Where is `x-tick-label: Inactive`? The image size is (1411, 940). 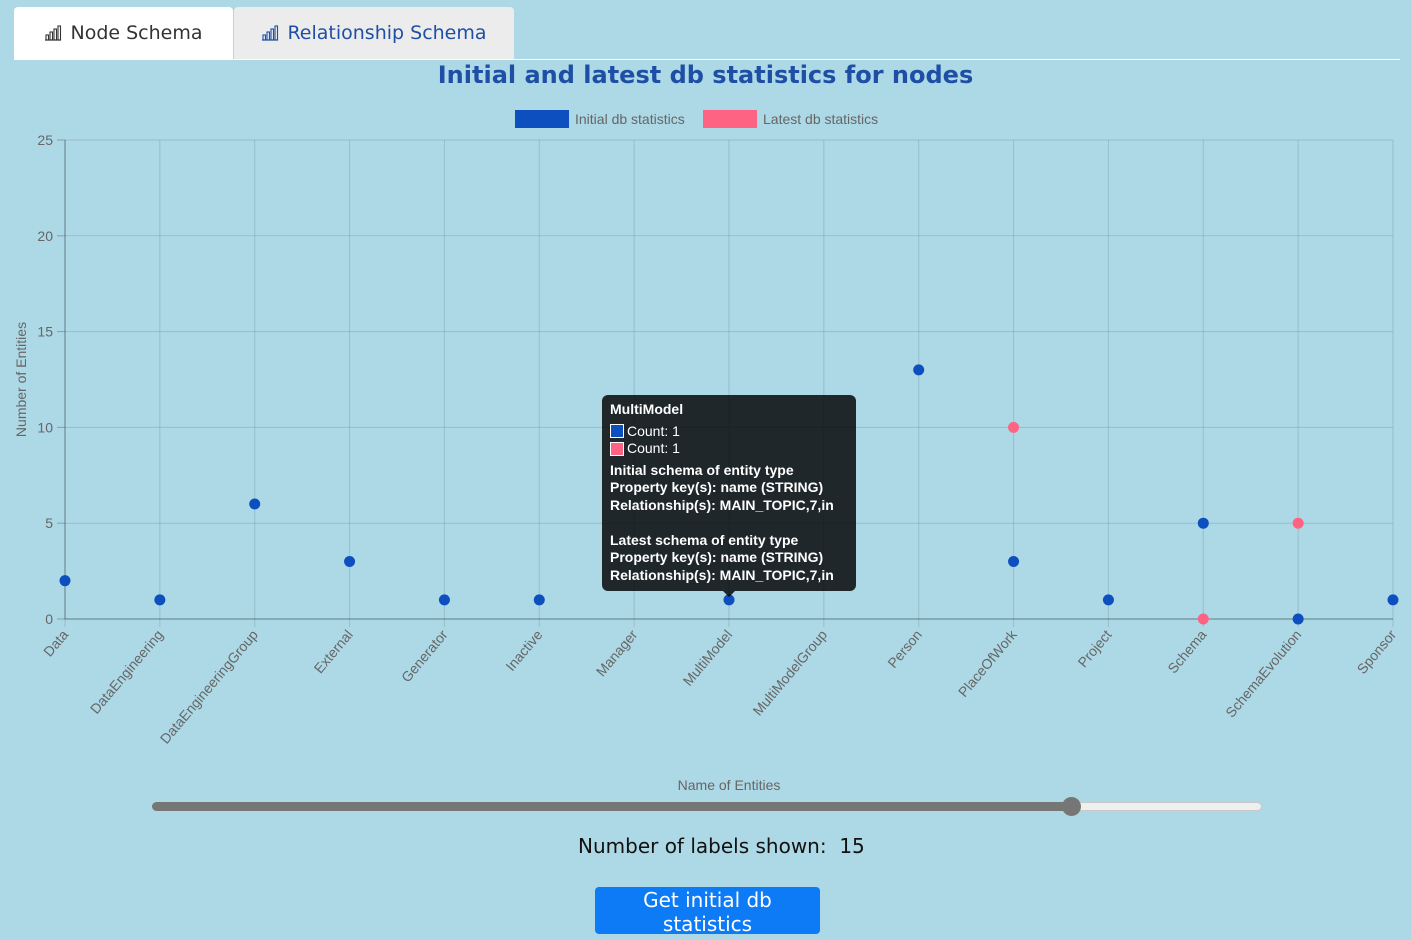 x-tick-label: Inactive is located at coordinates (523, 649).